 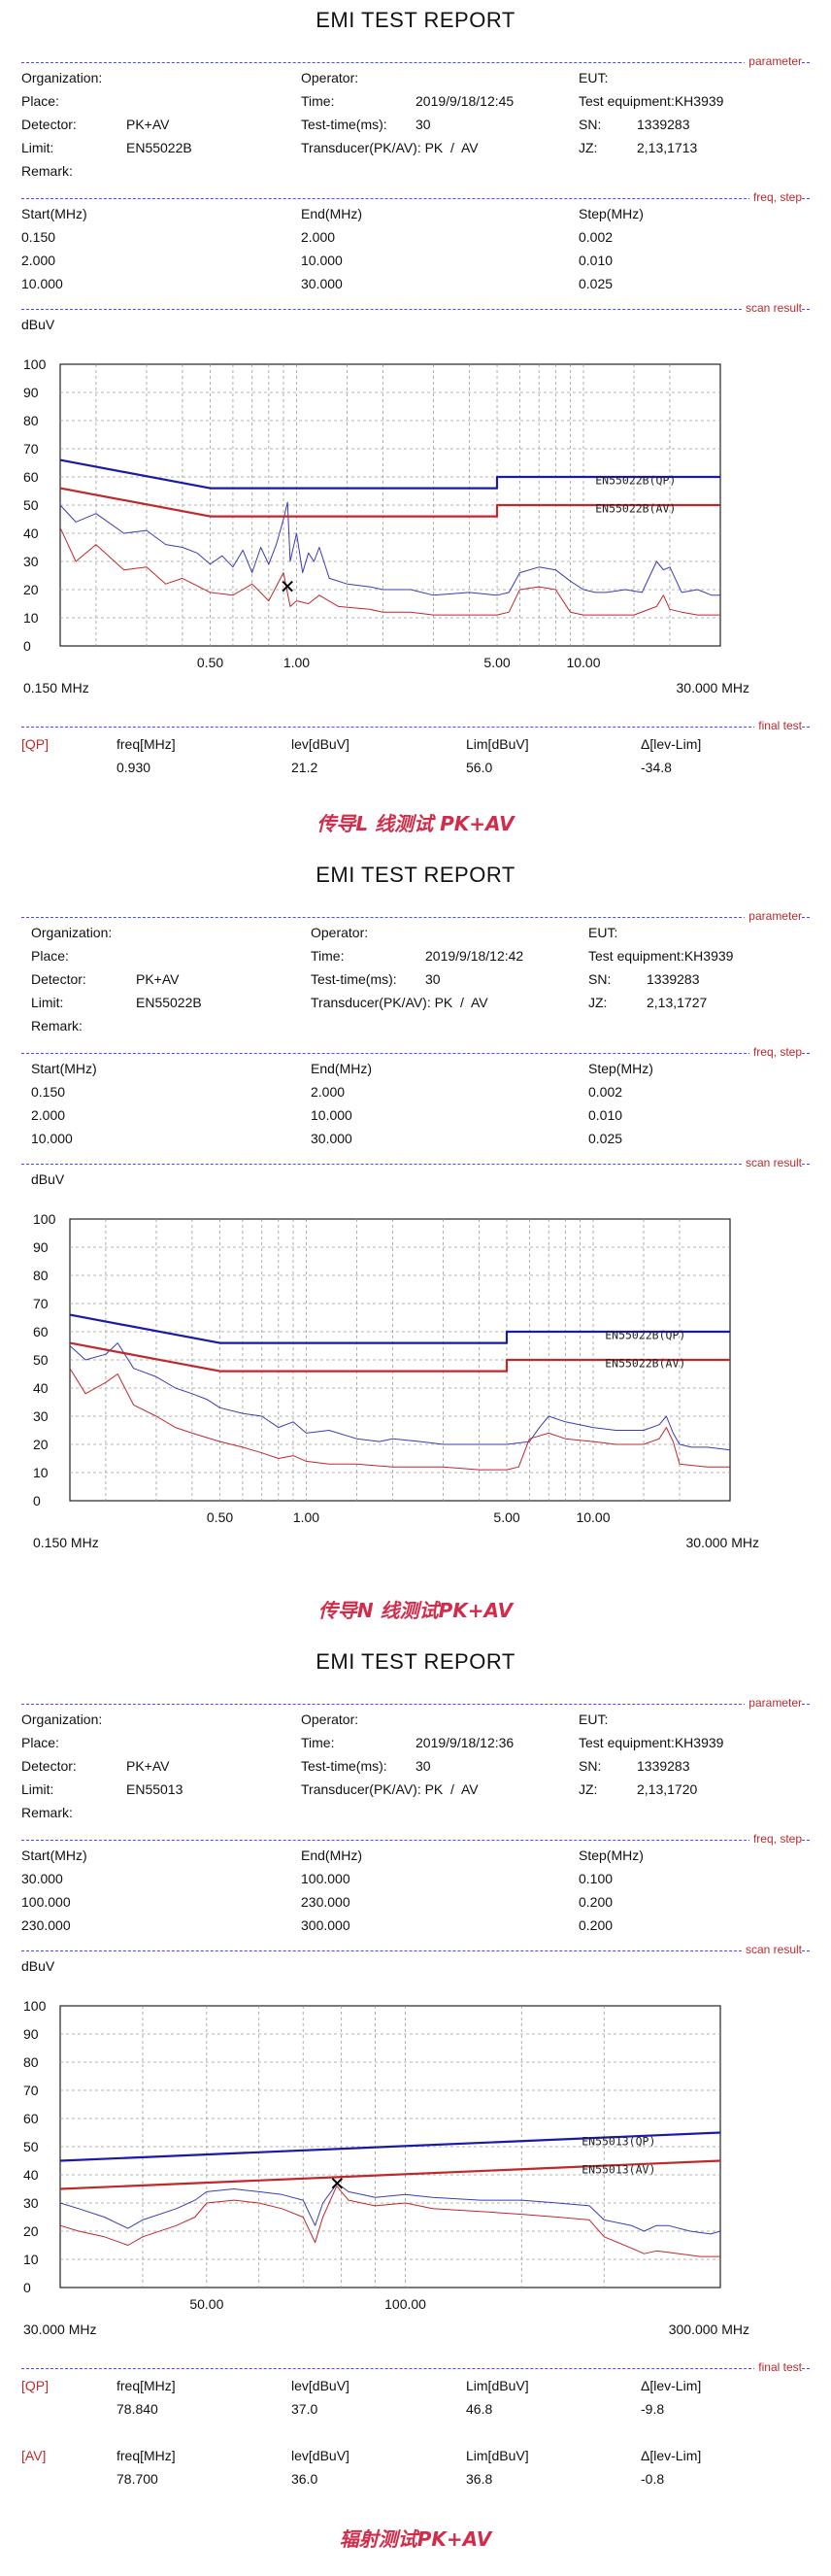 What do you see at coordinates (329, 1092) in the screenshot?
I see `freq-cell: 2.000` at bounding box center [329, 1092].